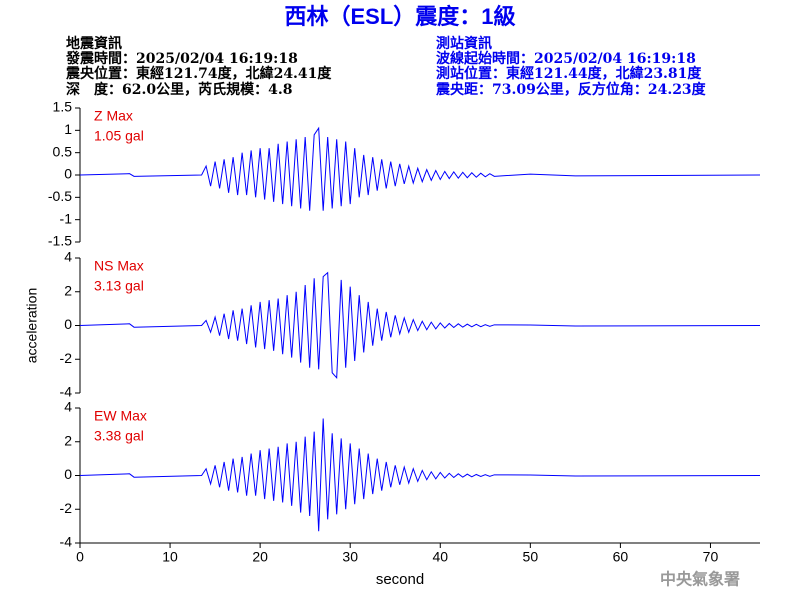 The image size is (800, 605). Describe the element at coordinates (198, 73) in the screenshot. I see `info-left: 震央位置：東經121.74度，北緯24.41度` at that location.